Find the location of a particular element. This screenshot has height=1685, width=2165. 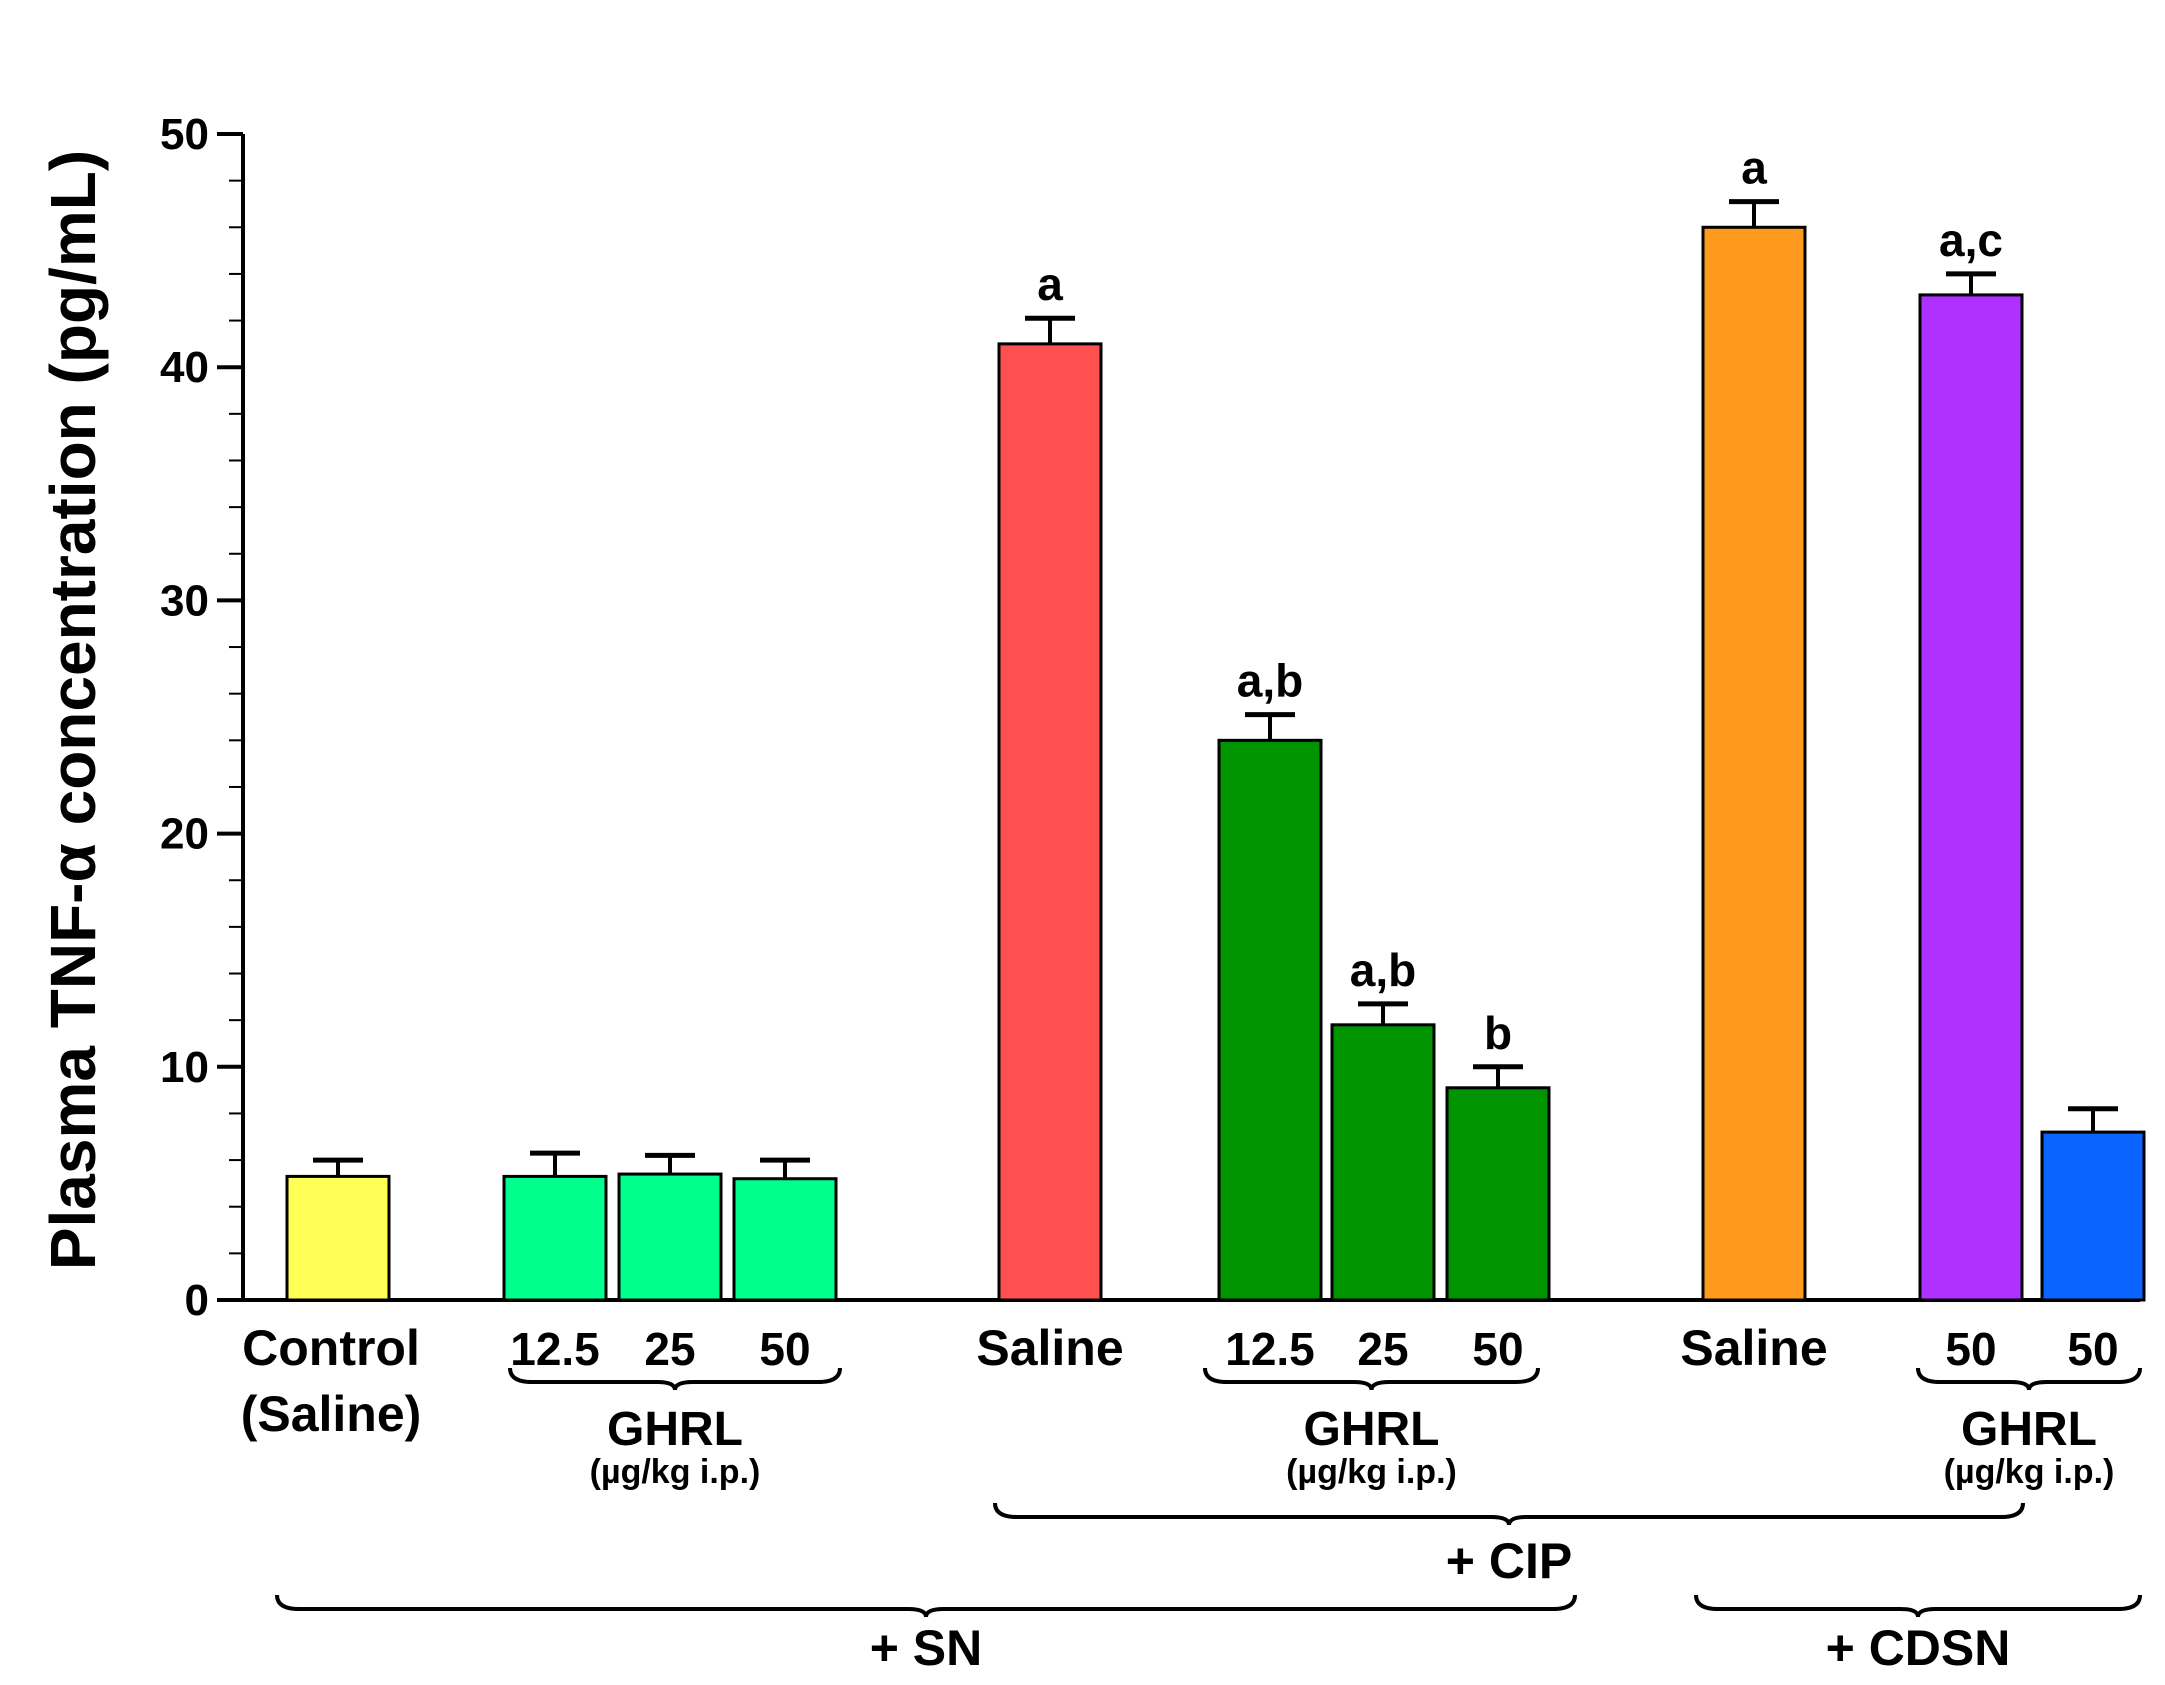

y-tick-label: 10 is located at coordinates (184, 1067).